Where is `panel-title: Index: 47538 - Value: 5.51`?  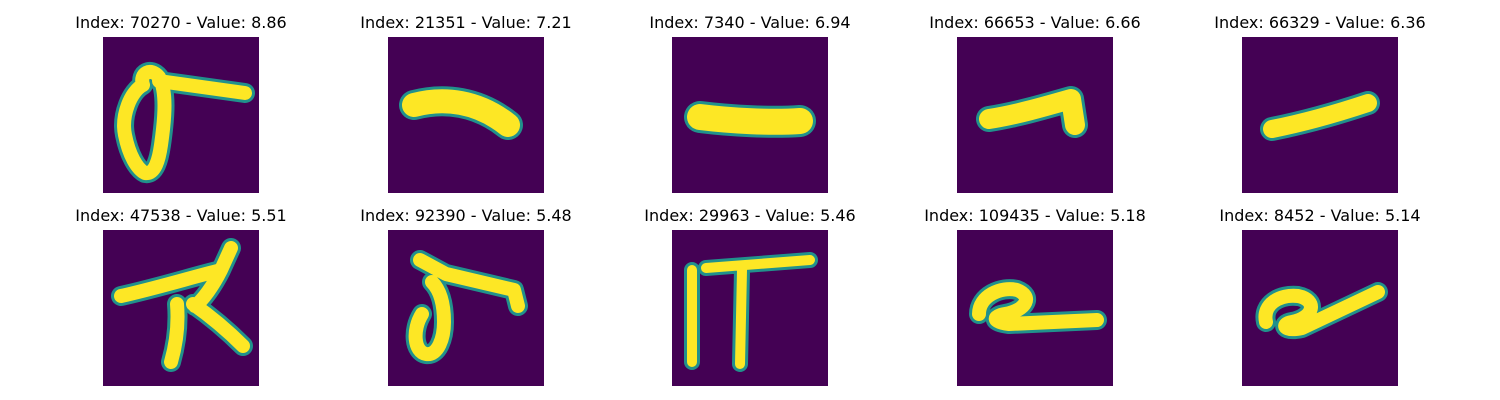 panel-title: Index: 47538 - Value: 5.51 is located at coordinates (181, 215).